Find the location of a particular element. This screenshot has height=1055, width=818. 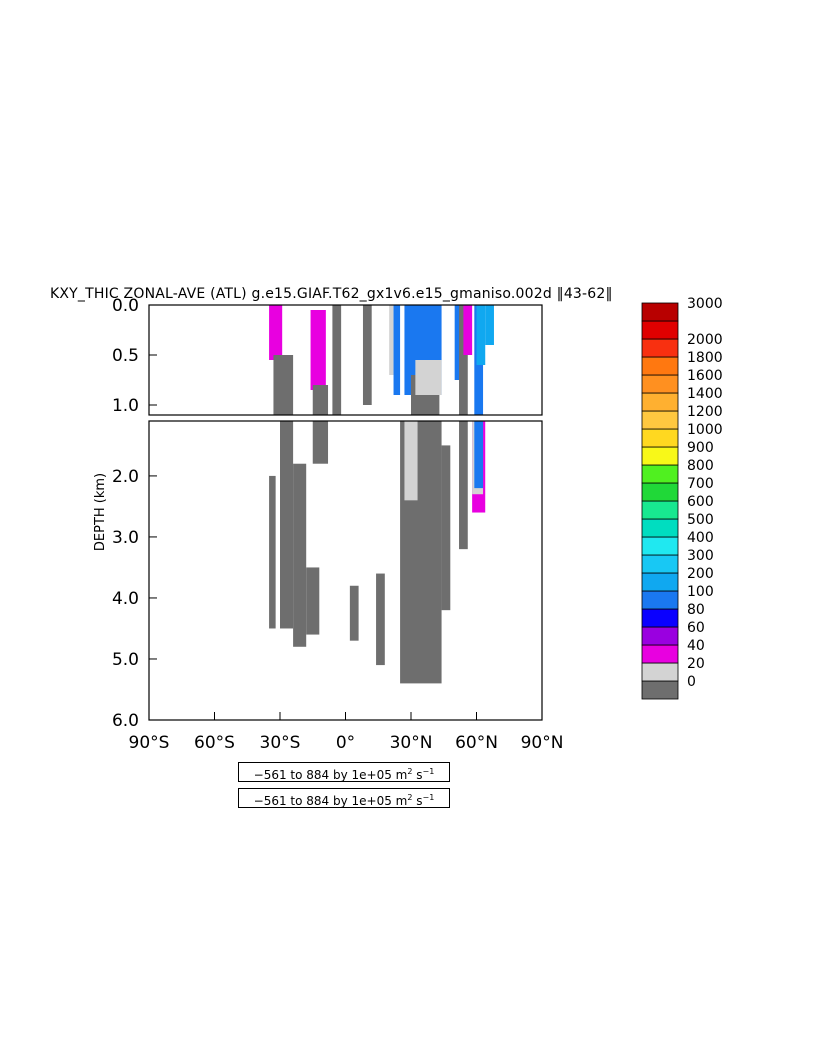

colorbar-label: 300 is located at coordinates (700, 556).